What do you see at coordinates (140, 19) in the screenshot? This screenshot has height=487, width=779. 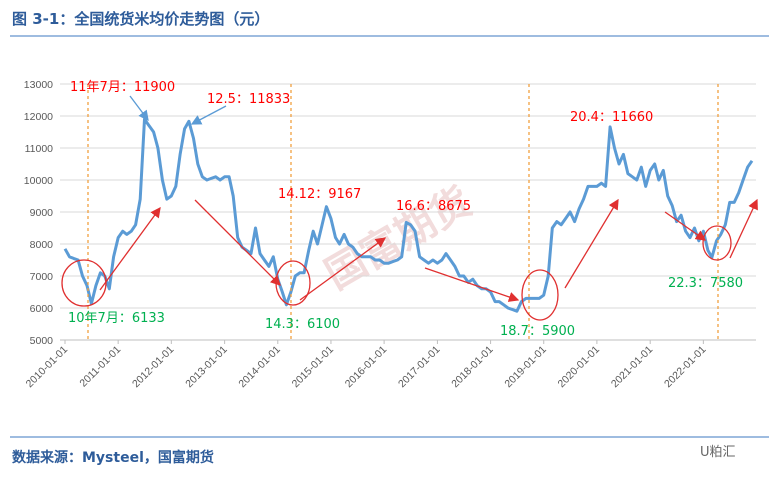 I see `chart-title: 图 3-1：全国统货米均价走势图（元）` at bounding box center [140, 19].